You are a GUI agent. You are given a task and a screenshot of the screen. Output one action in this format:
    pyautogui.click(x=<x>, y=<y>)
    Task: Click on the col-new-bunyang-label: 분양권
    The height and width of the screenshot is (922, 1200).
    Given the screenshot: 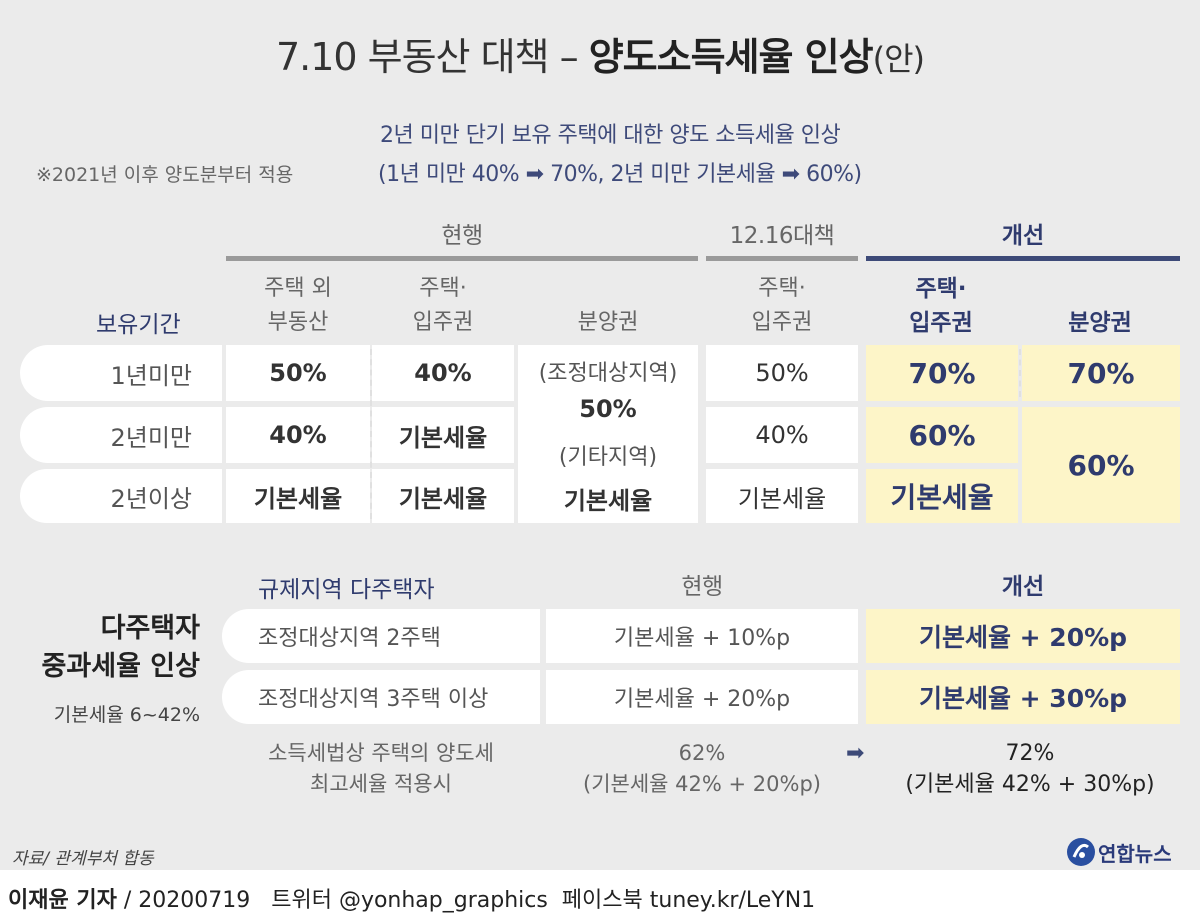 What is the action you would take?
    pyautogui.click(x=1100, y=323)
    